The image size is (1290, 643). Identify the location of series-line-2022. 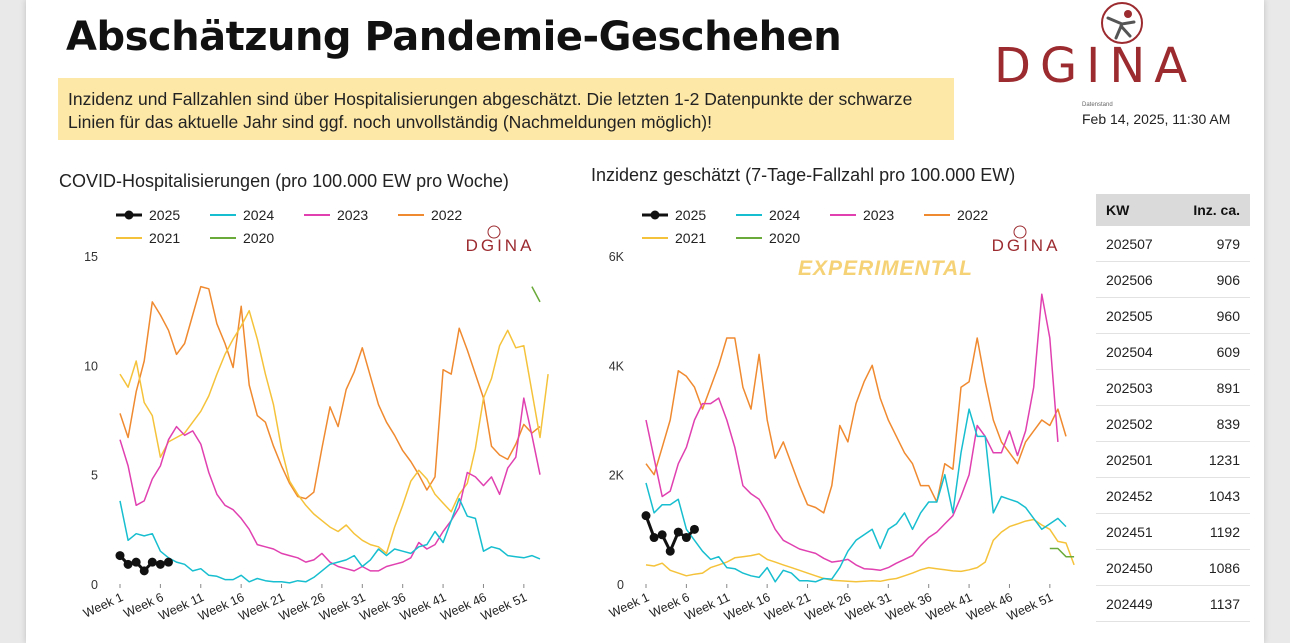
(856, 425).